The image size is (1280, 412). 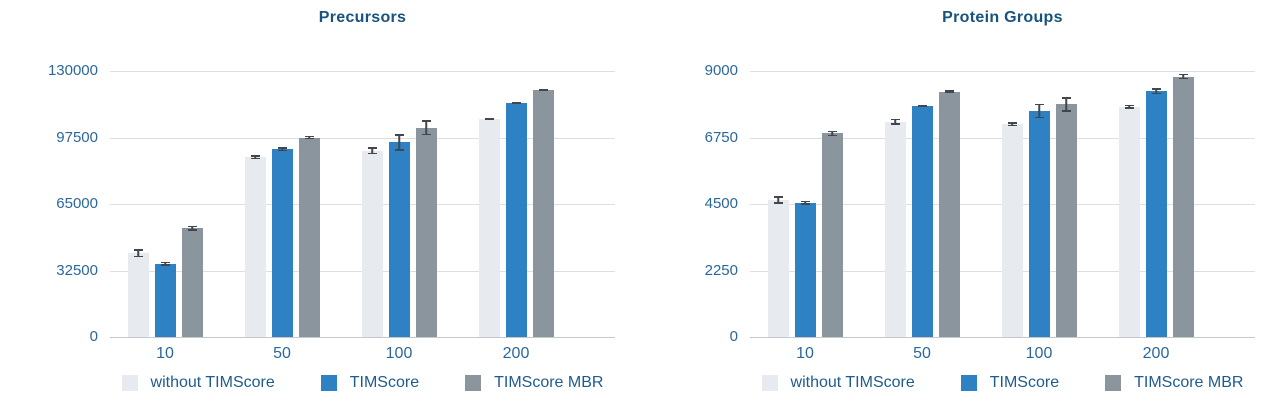 What do you see at coordinates (362, 17) in the screenshot?
I see `chart-title: Precursors` at bounding box center [362, 17].